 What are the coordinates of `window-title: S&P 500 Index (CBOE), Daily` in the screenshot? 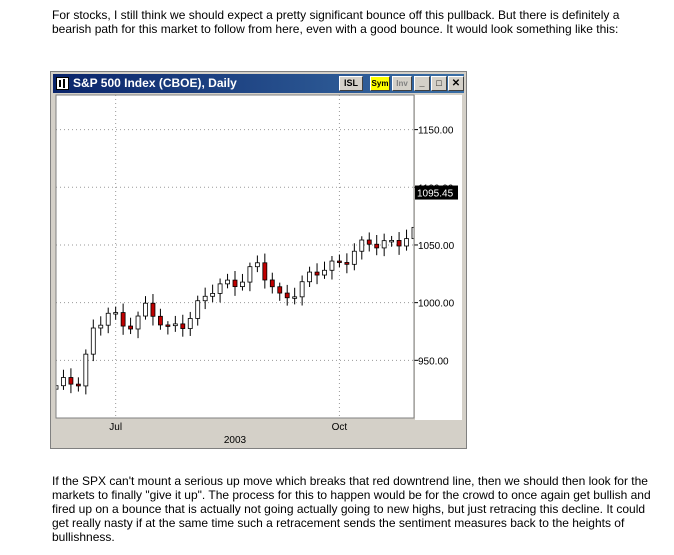 It's located at (155, 83).